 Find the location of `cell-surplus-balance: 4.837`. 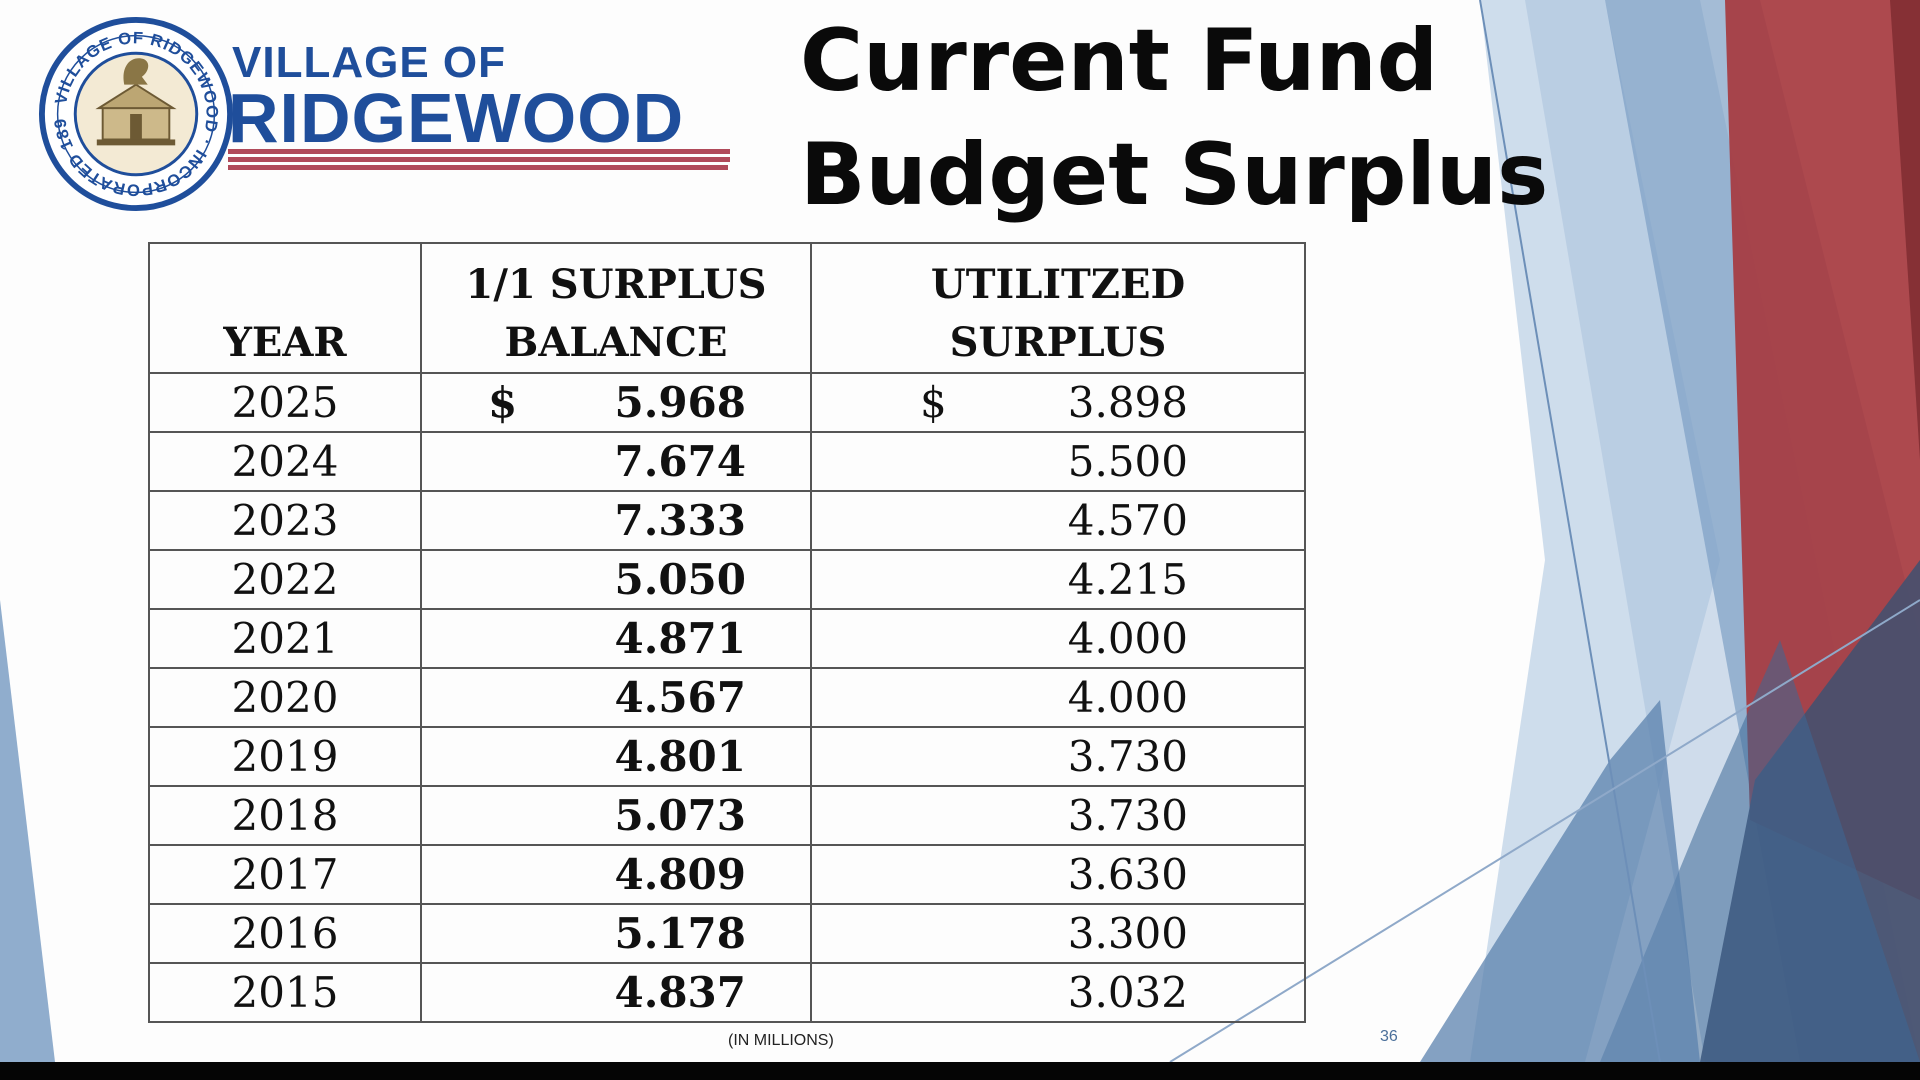

cell-surplus-balance: 4.837 is located at coordinates (616, 992).